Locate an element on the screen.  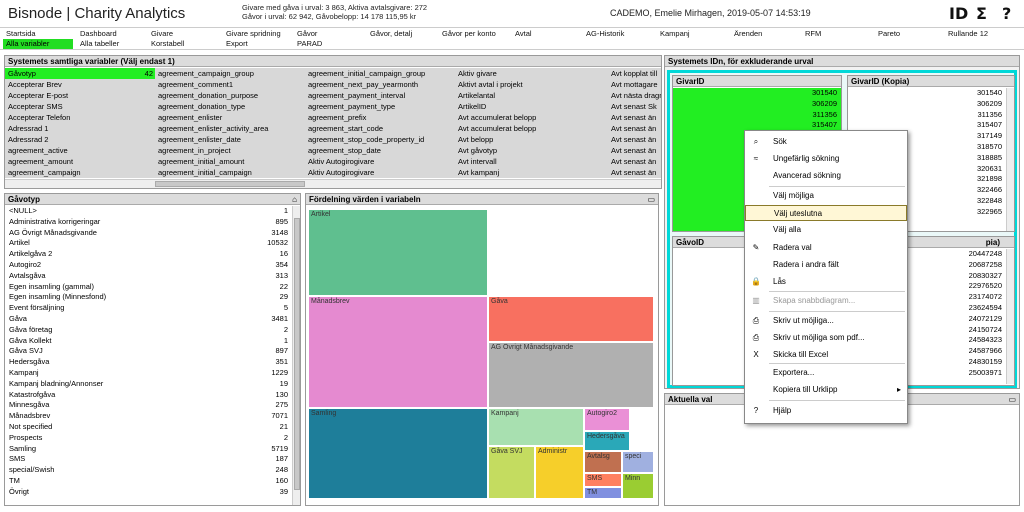
variable-item: agreement_enlister_activity_area is located at coordinates (230, 128).